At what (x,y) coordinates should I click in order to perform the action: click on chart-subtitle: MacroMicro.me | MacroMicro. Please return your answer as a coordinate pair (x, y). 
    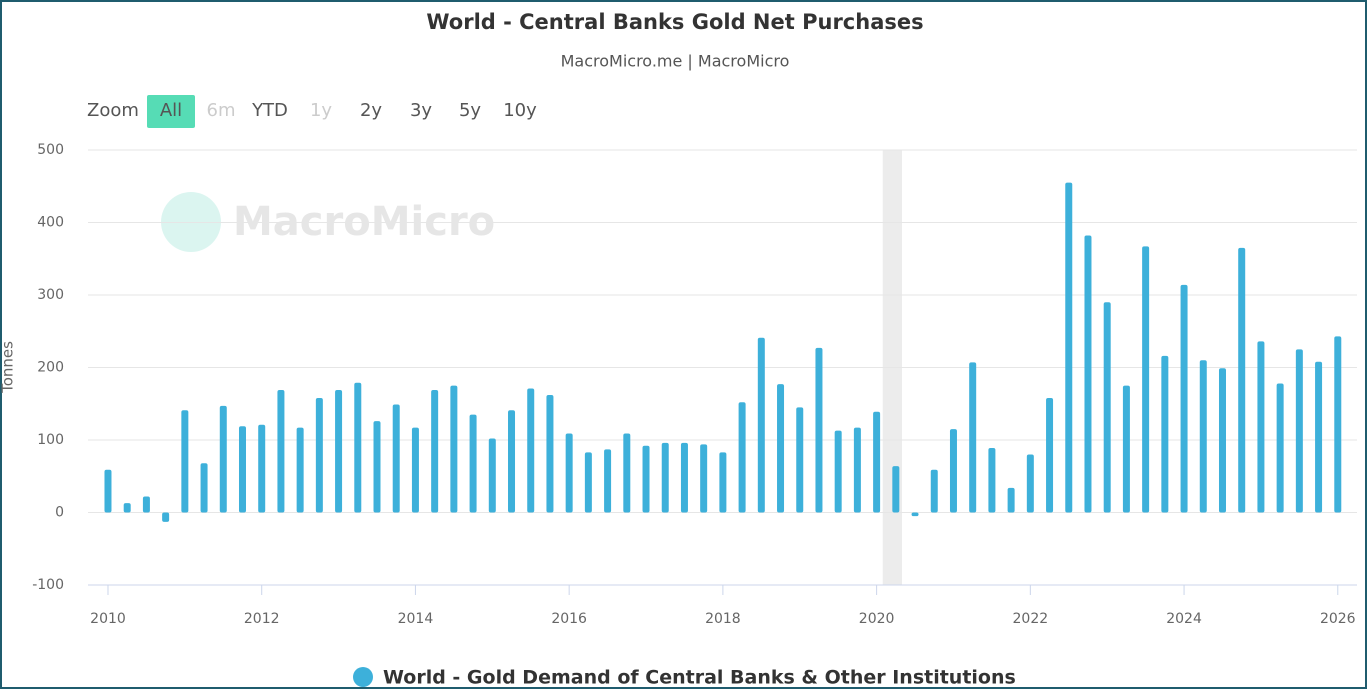
    Looking at the image, I should click on (675, 61).